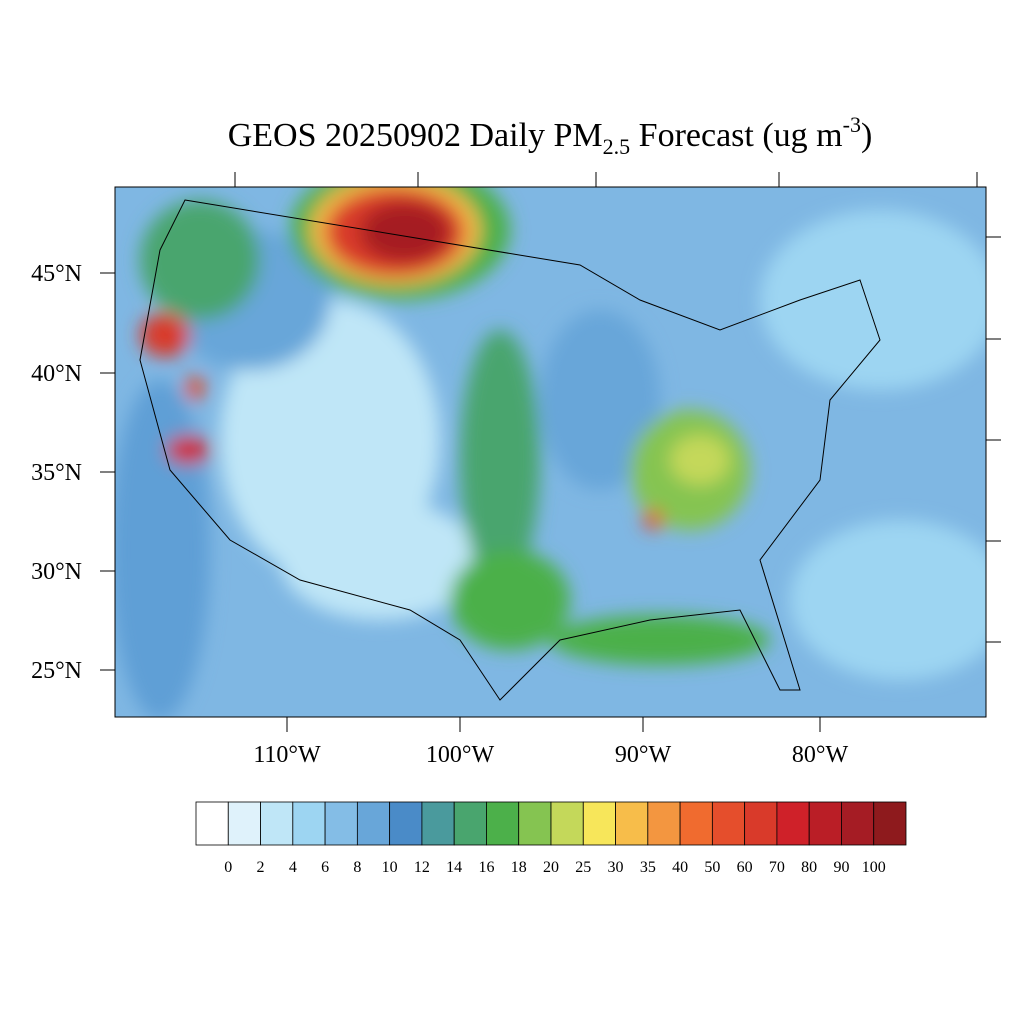  Describe the element at coordinates (56, 671) in the screenshot. I see `lat-label: 25°N` at that location.